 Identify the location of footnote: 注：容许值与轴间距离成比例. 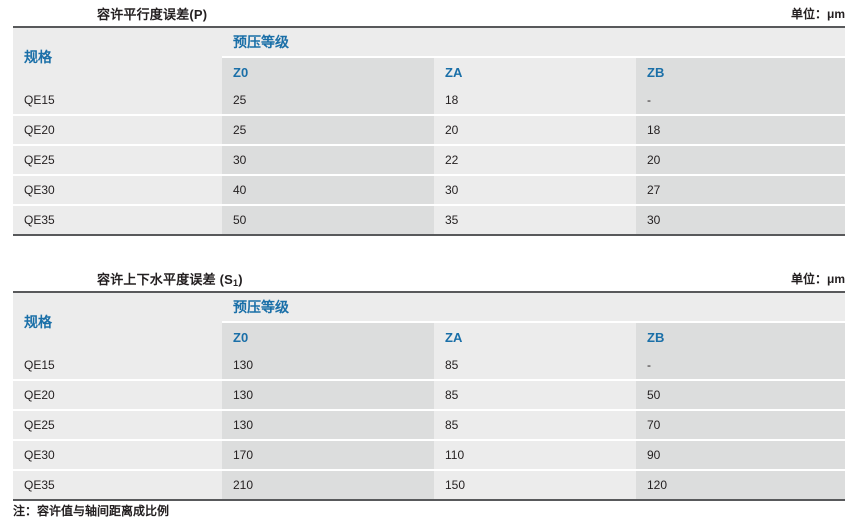
(91, 511).